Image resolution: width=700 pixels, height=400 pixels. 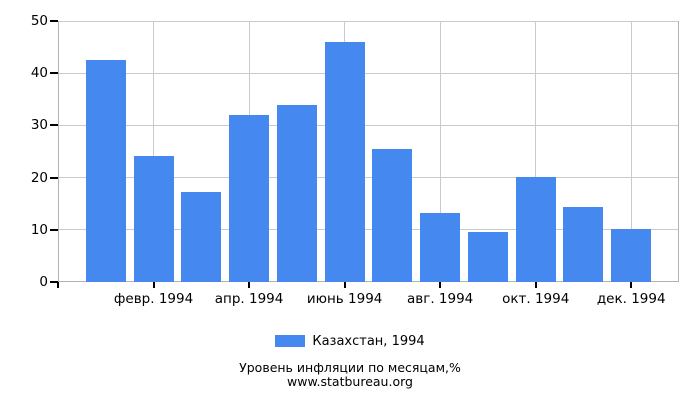 I want to click on x-tick-label: июнь 1994, so click(x=344, y=299).